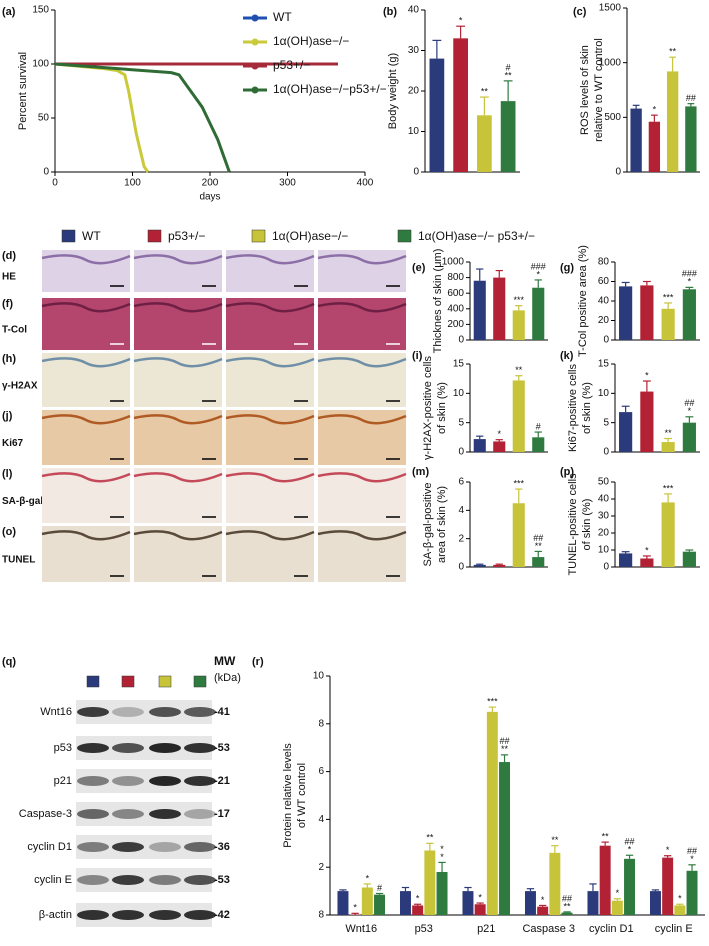 This screenshot has width=709, height=946. Describe the element at coordinates (222, 847) in the screenshot. I see `blot-mw: -36` at that location.